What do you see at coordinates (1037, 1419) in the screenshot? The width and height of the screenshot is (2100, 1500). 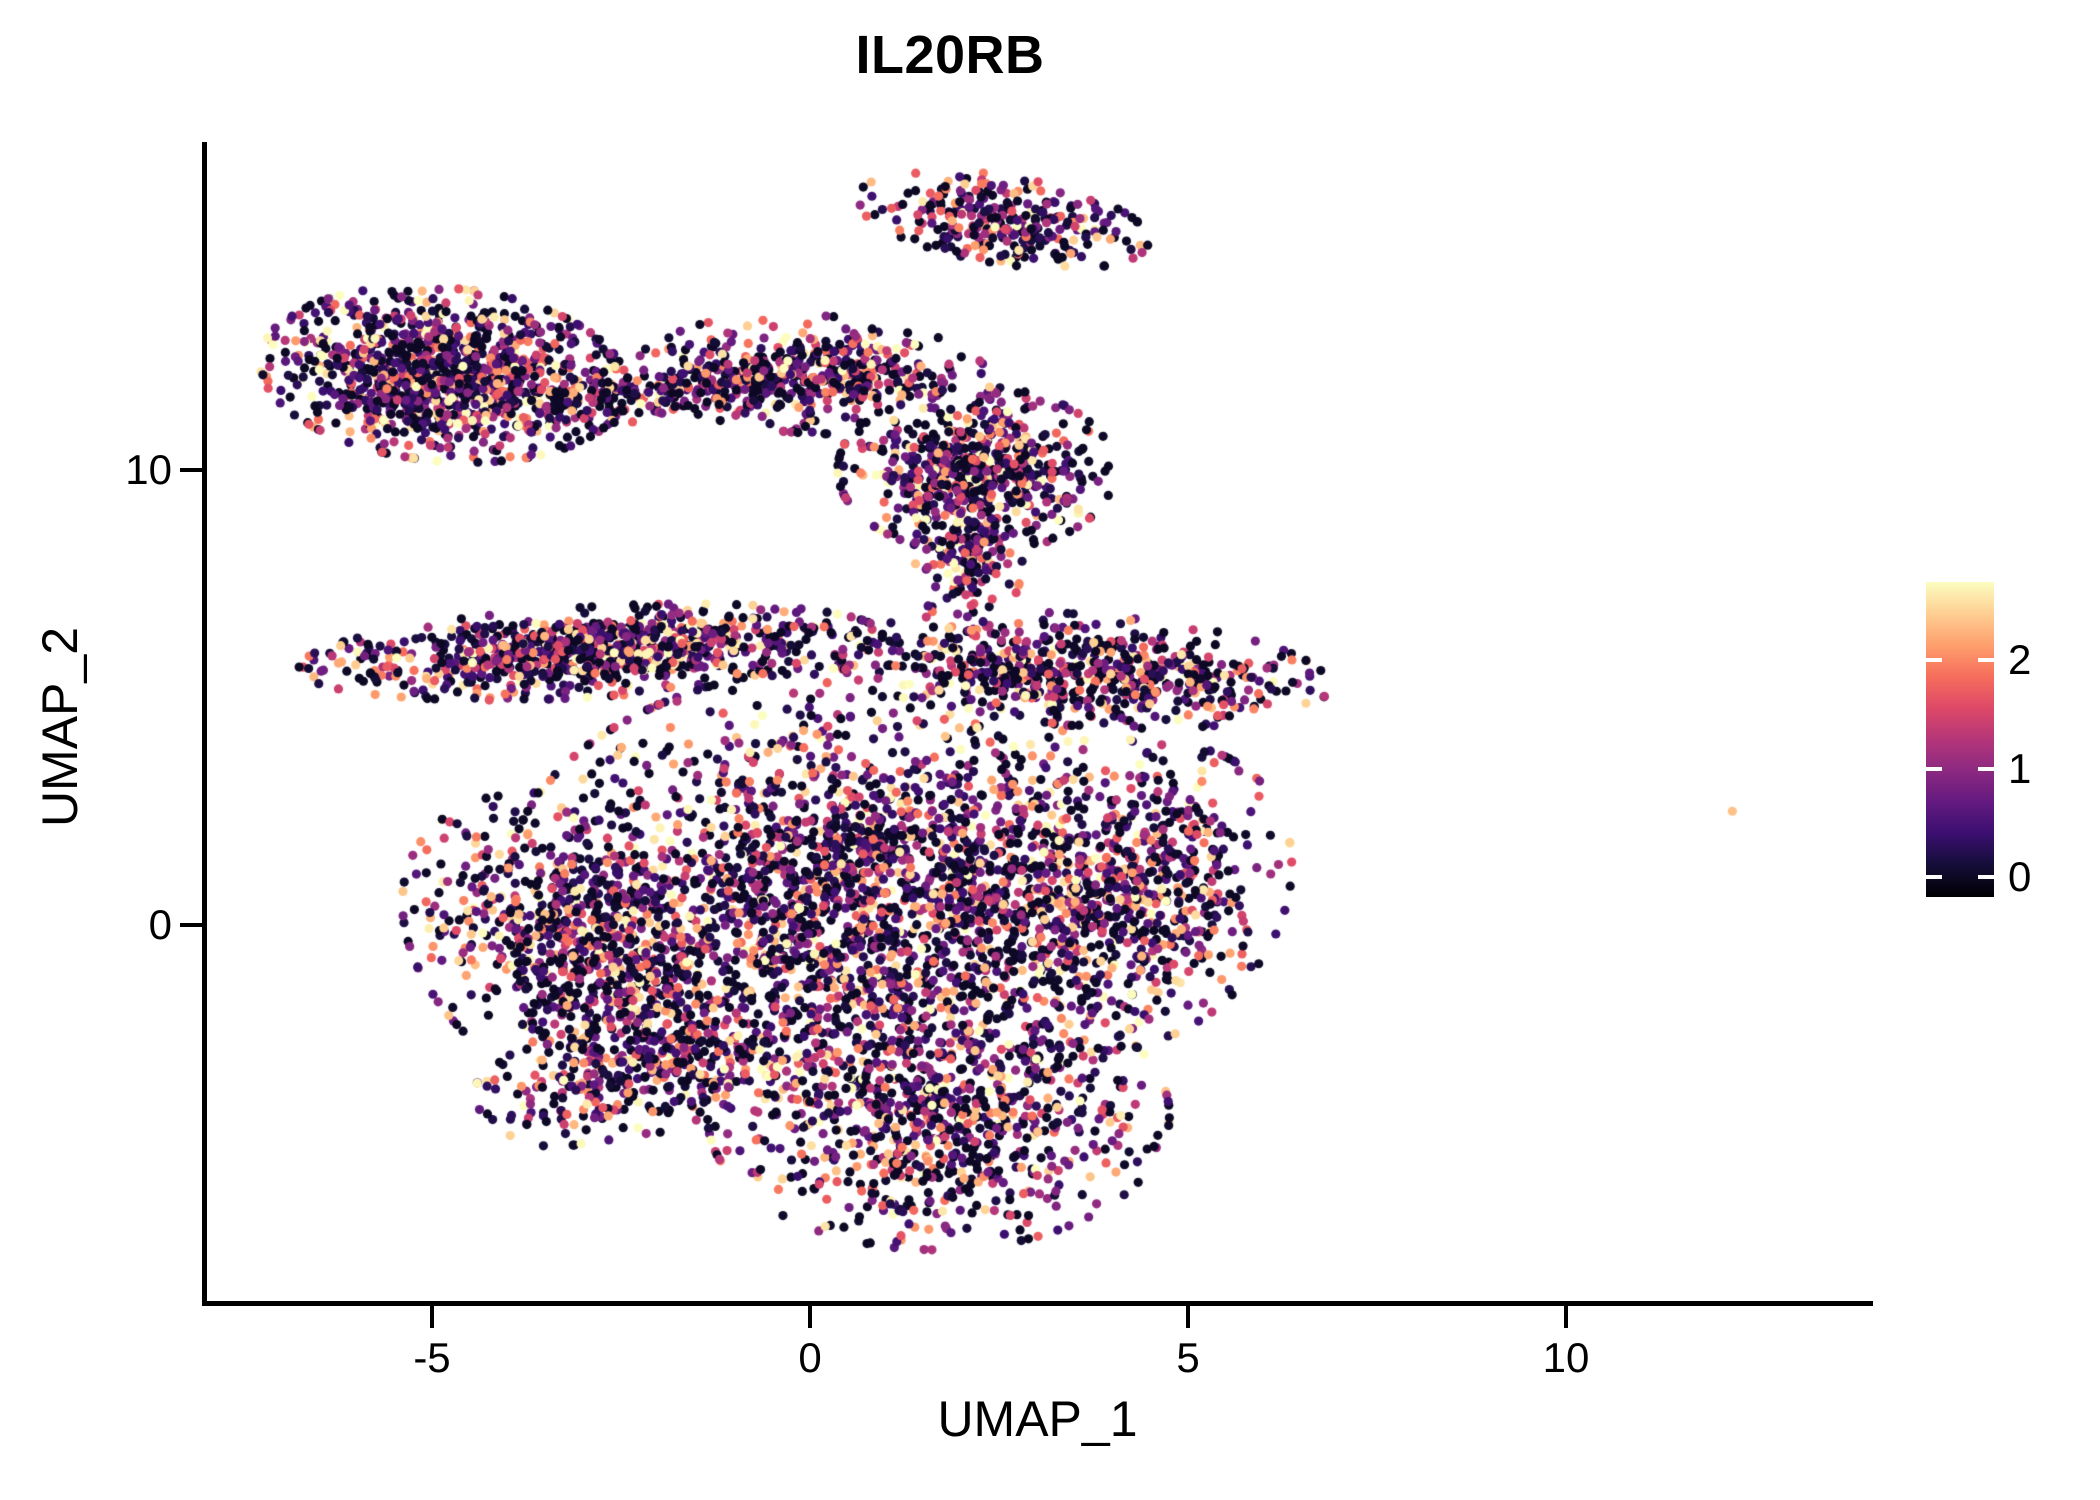 I see `x-axis-title: UMAP_1` at bounding box center [1037, 1419].